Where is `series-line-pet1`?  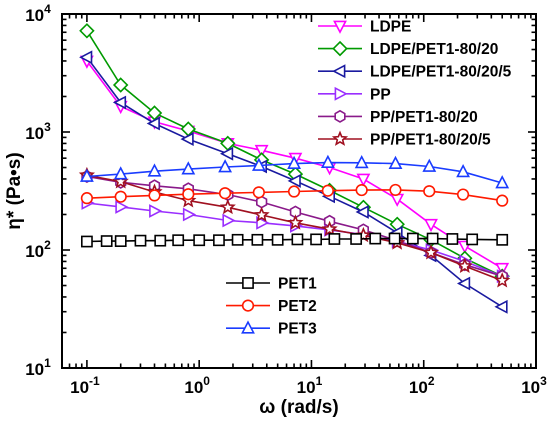
series-line-pet1 is located at coordinates (294, 240).